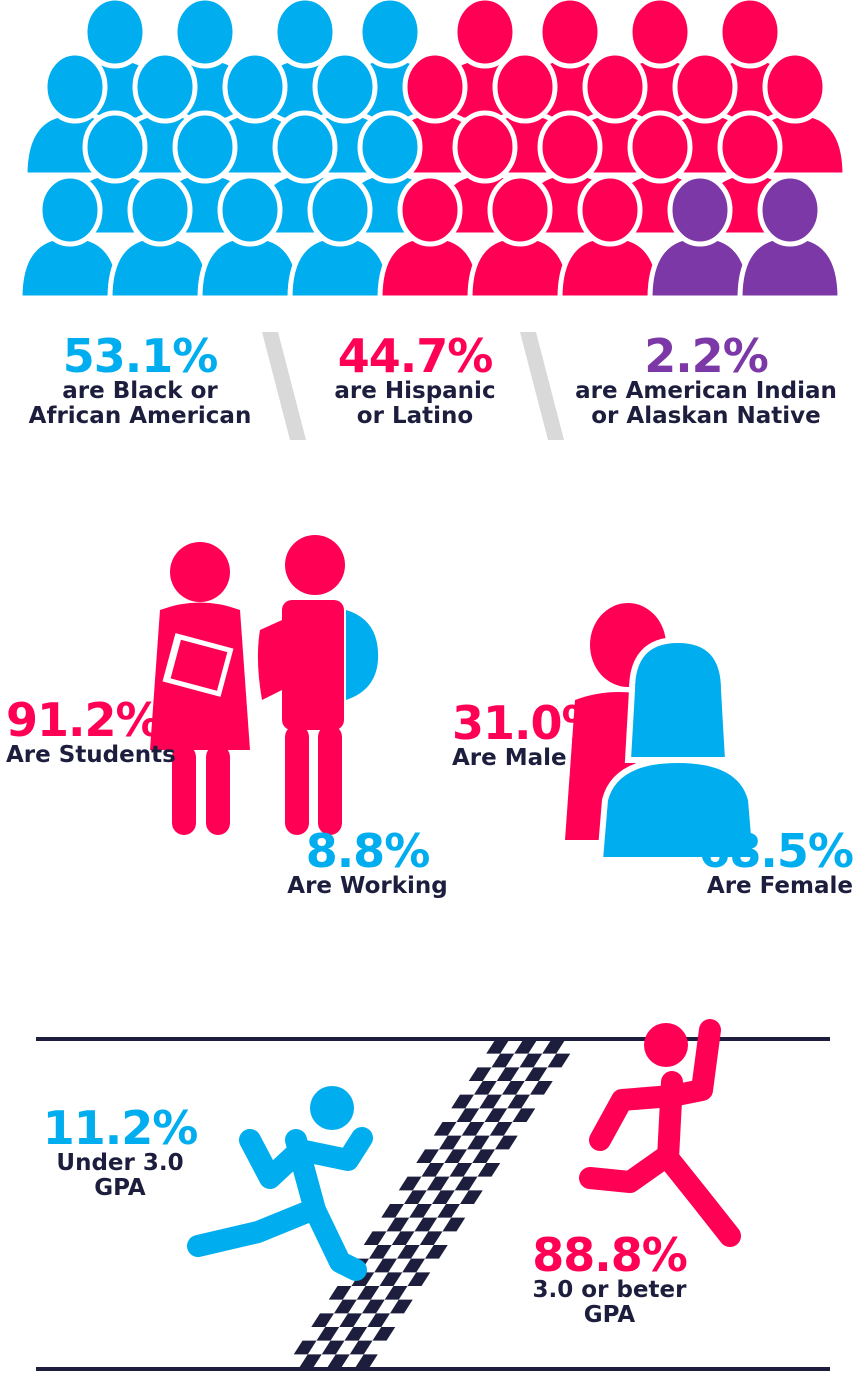  I want to click on stat-students-label: Are Students, so click(91, 755).